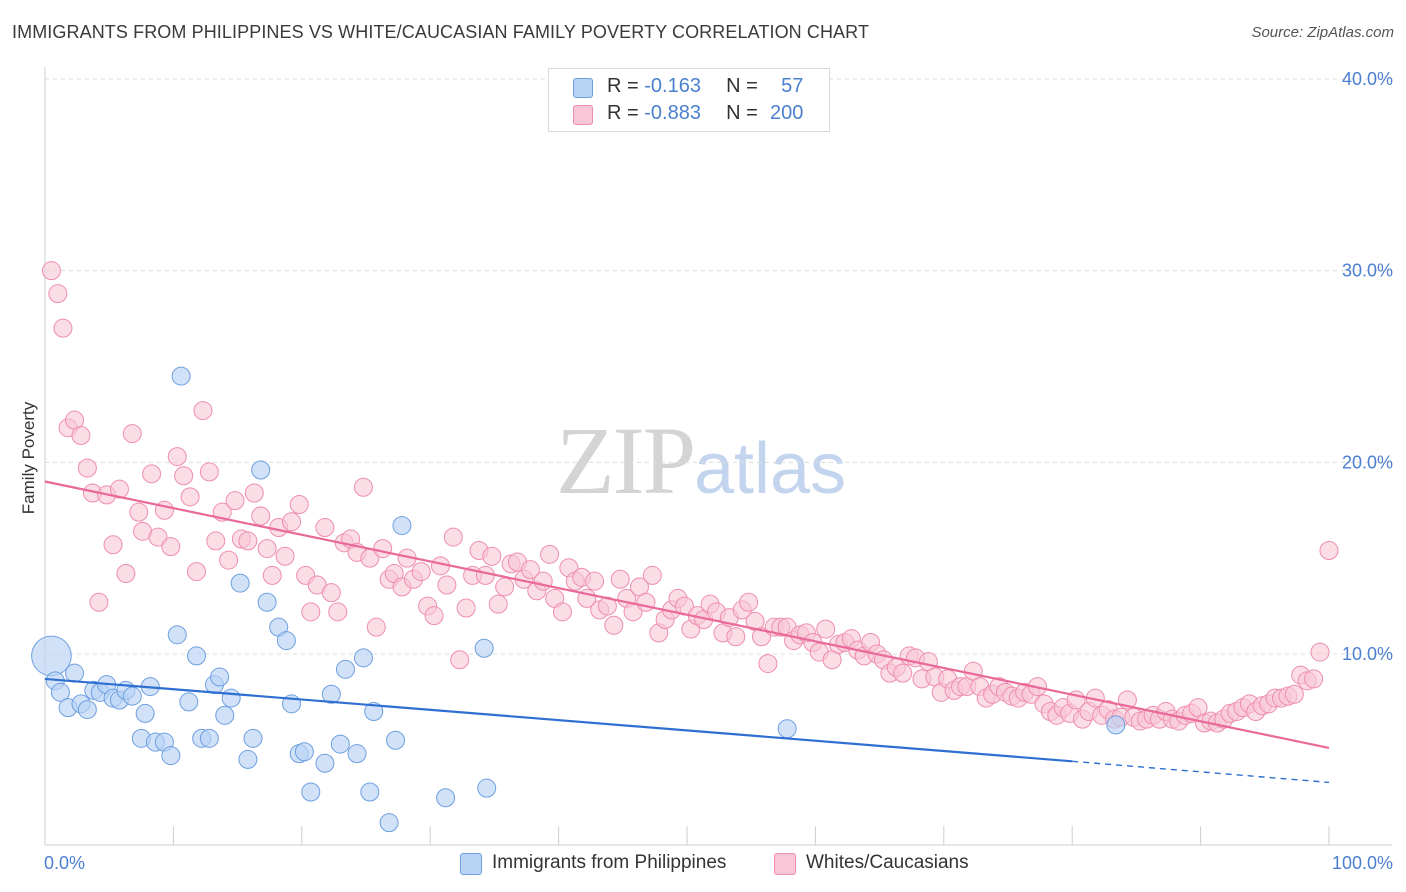 This screenshot has width=1406, height=892. What do you see at coordinates (626, 460) in the screenshot?
I see `watermark-zip: ZIP` at bounding box center [626, 460].